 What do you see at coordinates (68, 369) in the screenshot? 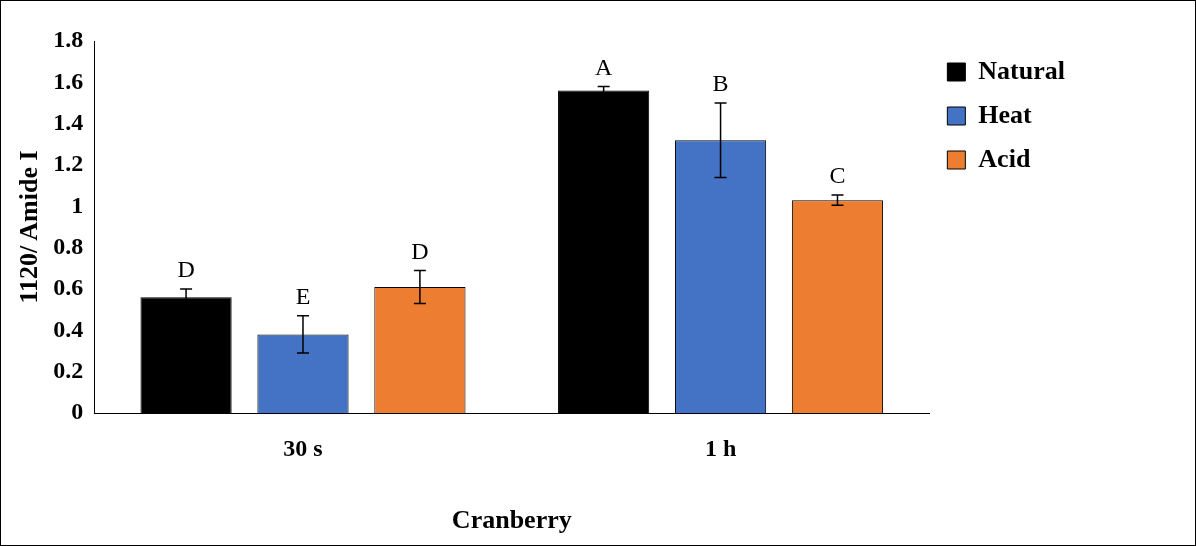
I see `y-tick-label: 0.2` at bounding box center [68, 369].